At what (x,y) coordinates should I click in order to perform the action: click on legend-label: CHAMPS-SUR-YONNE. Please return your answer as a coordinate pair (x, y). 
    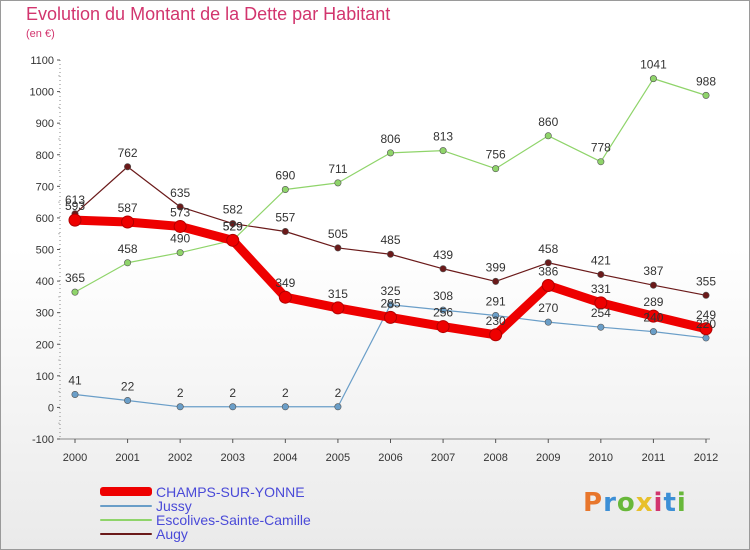
    Looking at the image, I should click on (230, 492).